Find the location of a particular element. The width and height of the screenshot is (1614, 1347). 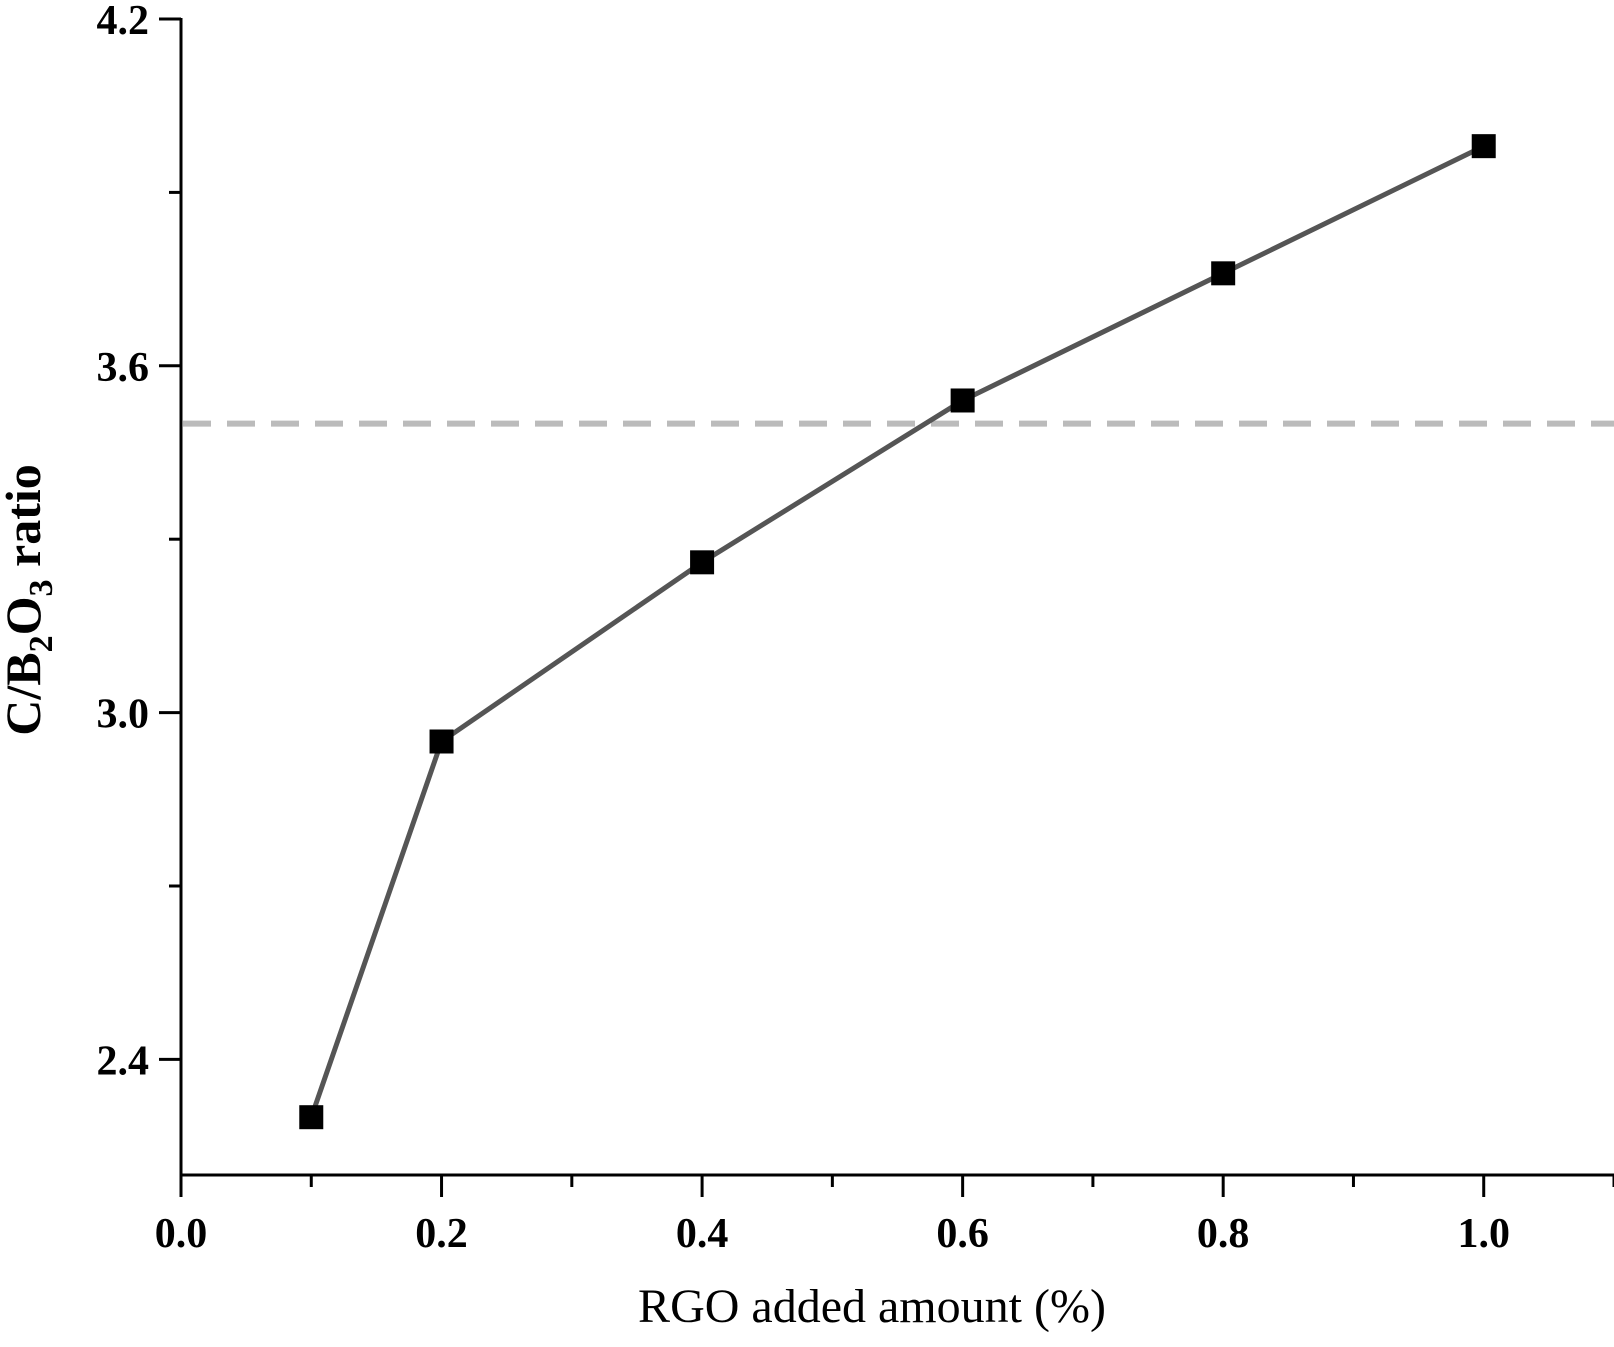

y-tick-label: 3.0 is located at coordinates (123, 715).